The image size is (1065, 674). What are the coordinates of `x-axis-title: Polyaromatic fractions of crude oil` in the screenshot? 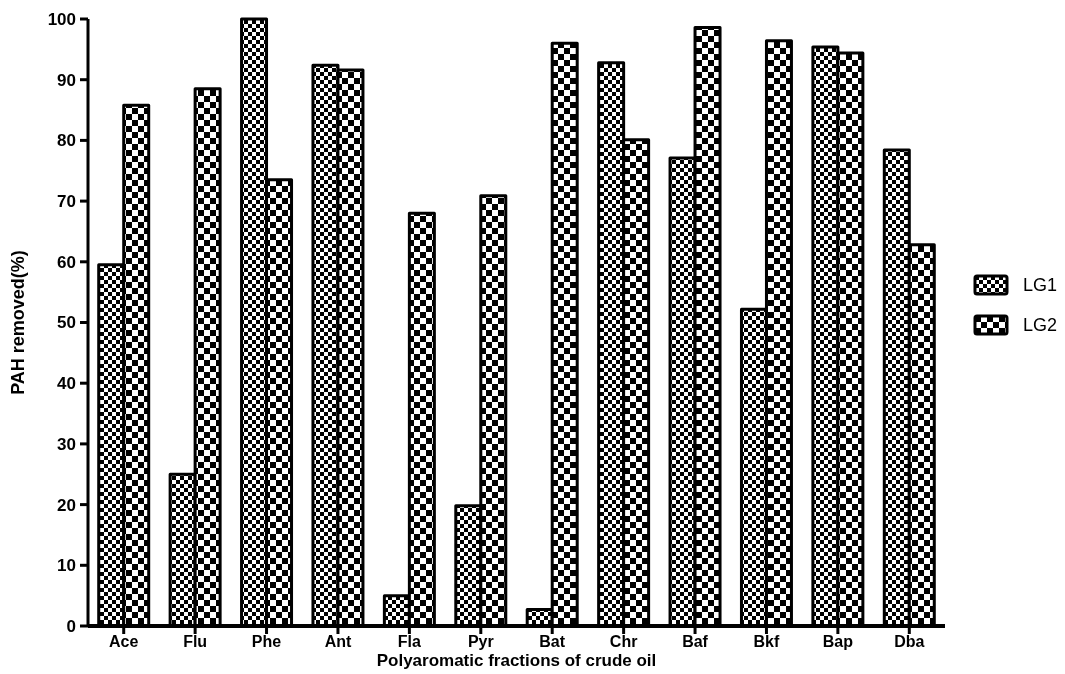 It's located at (516, 660).